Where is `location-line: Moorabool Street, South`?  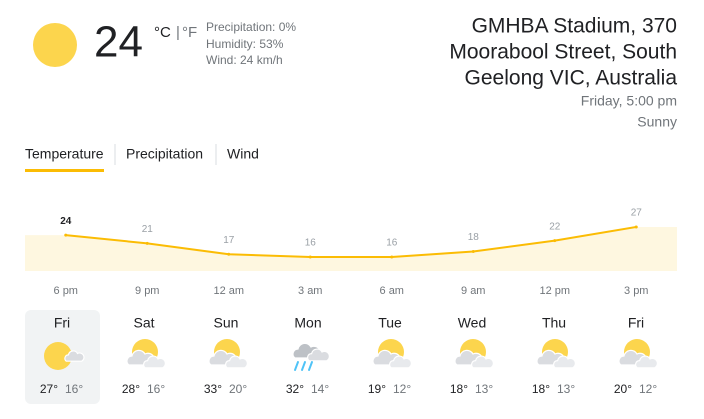
location-line: Moorabool Street, South is located at coordinates (563, 52).